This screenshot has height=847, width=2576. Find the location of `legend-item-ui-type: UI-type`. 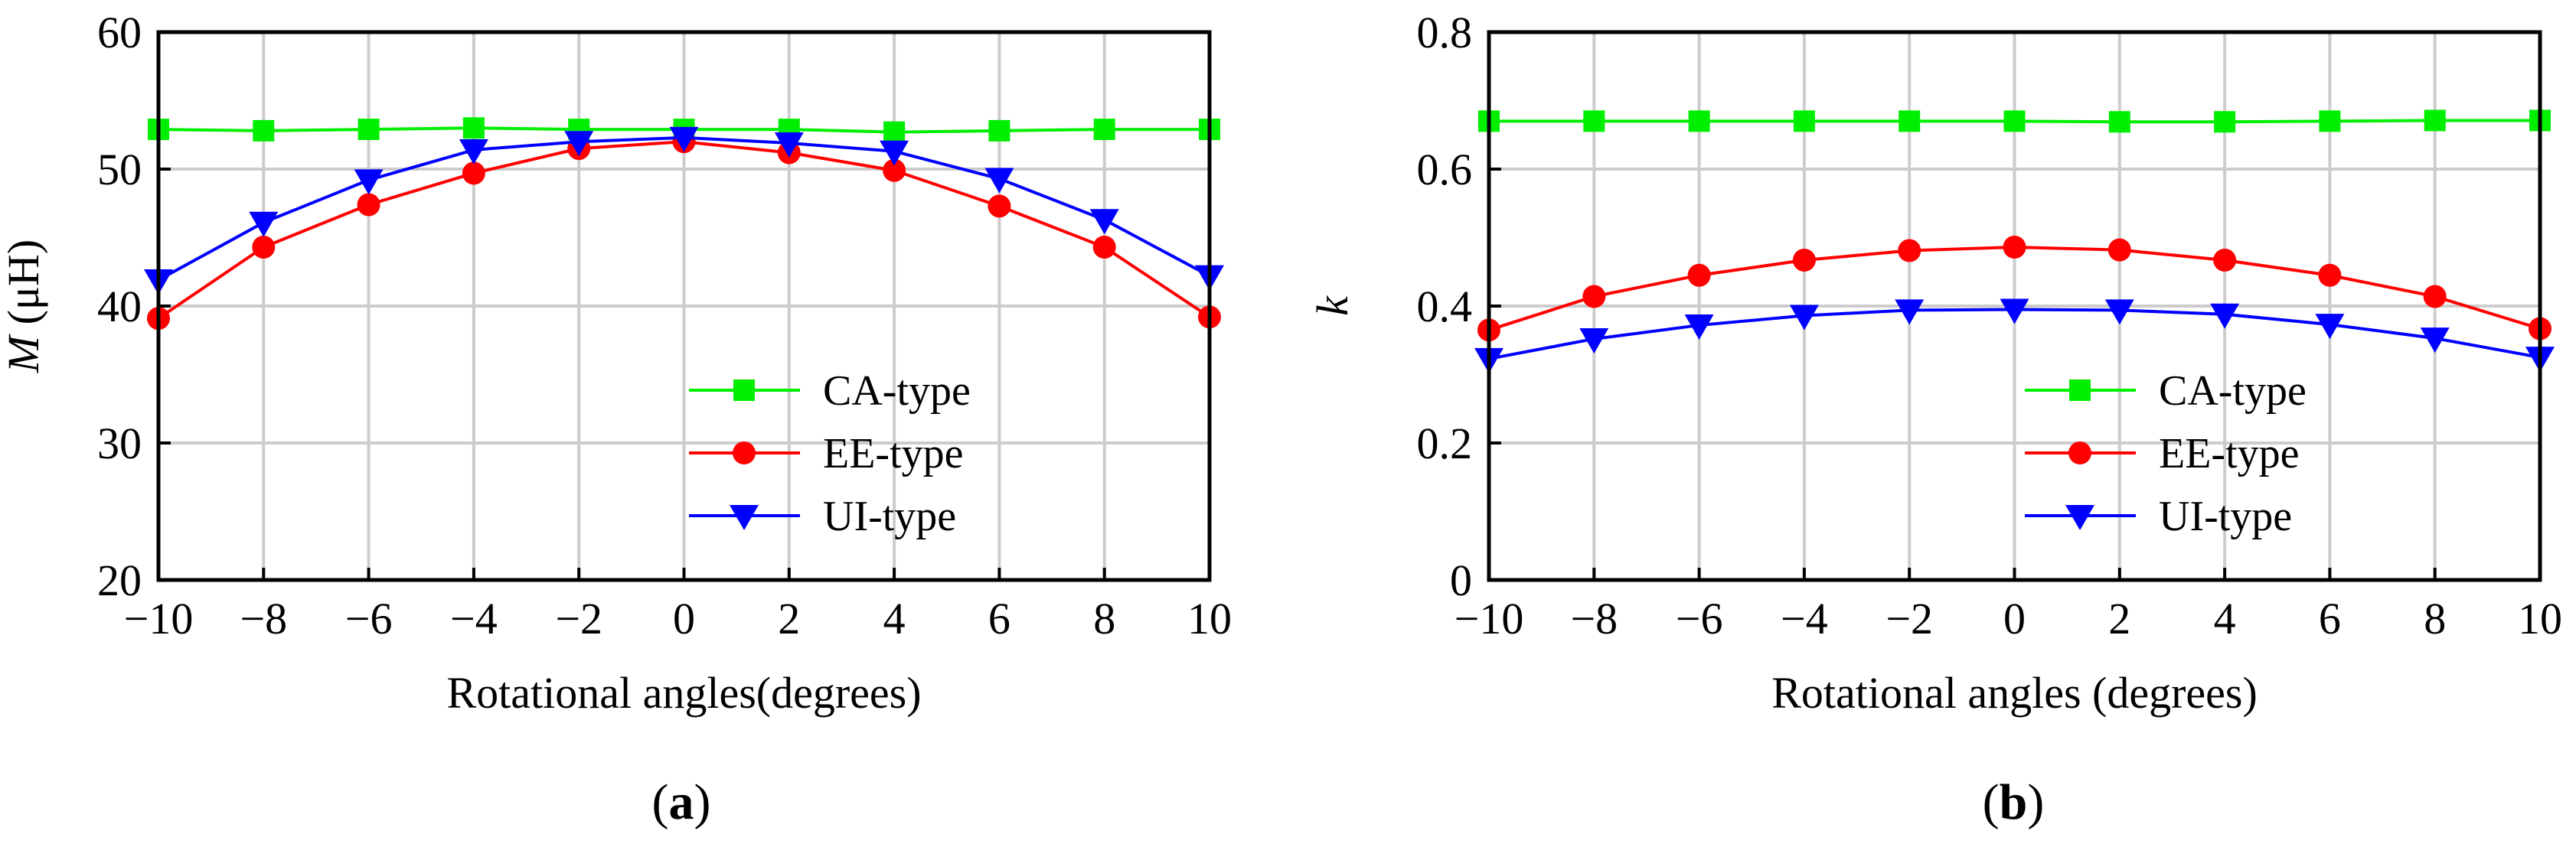

legend-item-ui-type: UI-type is located at coordinates (2158, 516).